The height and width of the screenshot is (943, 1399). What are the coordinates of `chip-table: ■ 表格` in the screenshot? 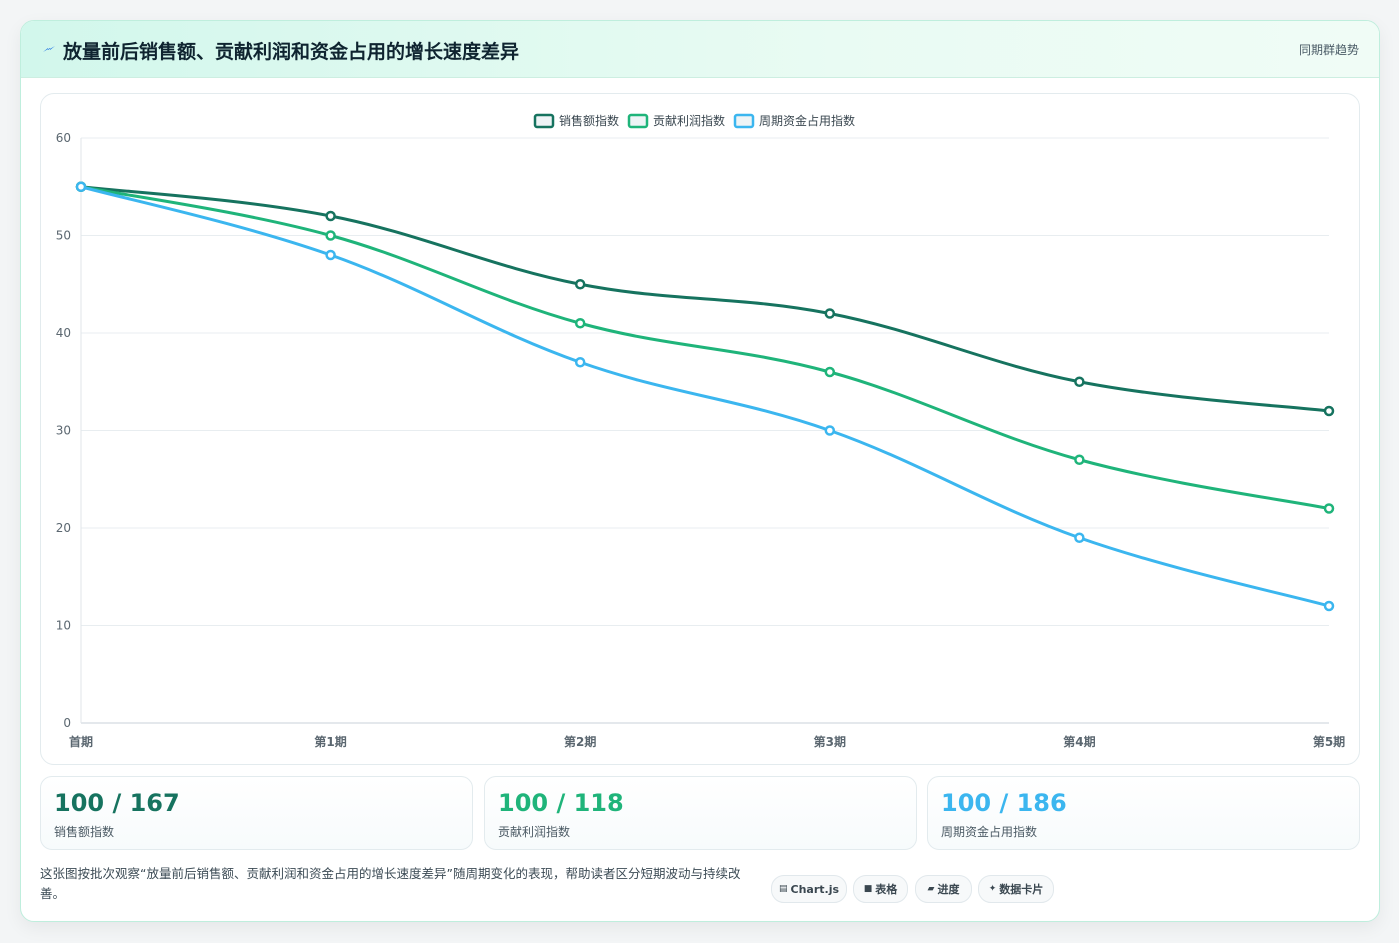 It's located at (880, 889).